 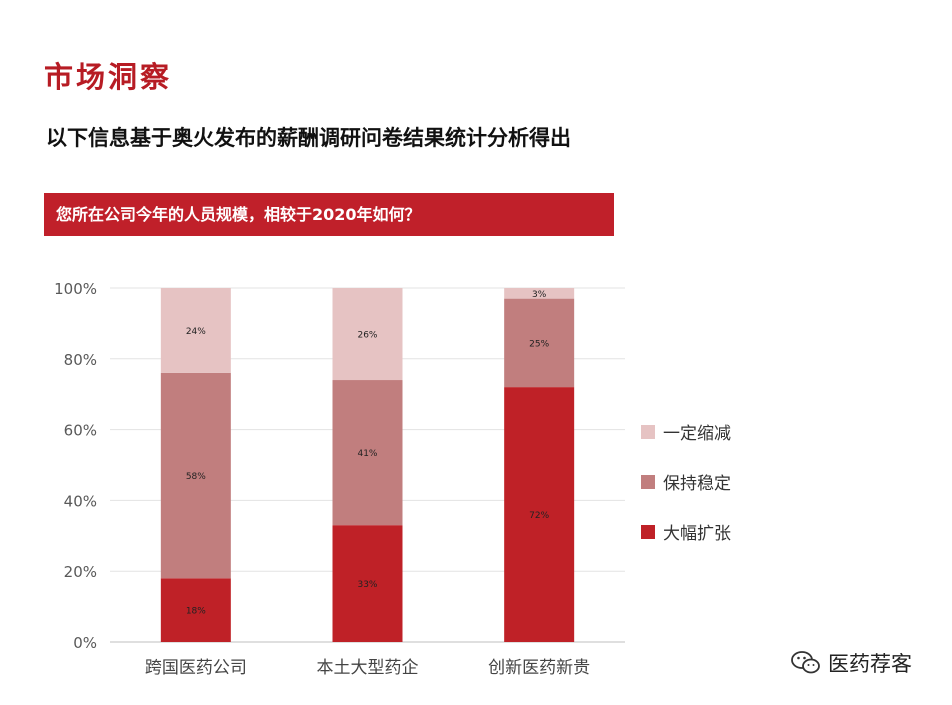 What do you see at coordinates (308, 138) in the screenshot?
I see `page-subtitle: 以下信息基于奥火发布的薪酬调研问卷结果统计分析得出` at bounding box center [308, 138].